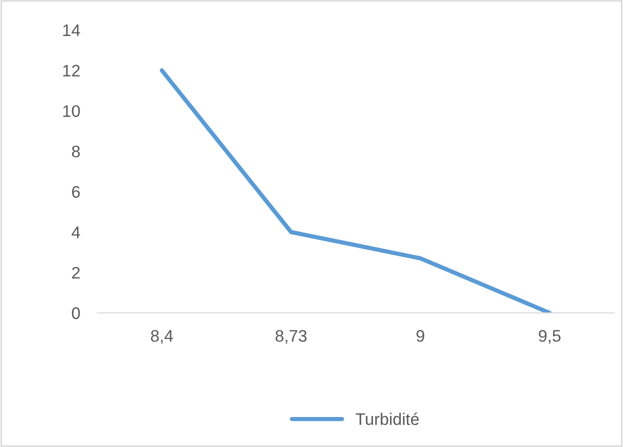  I want to click on y-tick-label: 14, so click(71, 30).